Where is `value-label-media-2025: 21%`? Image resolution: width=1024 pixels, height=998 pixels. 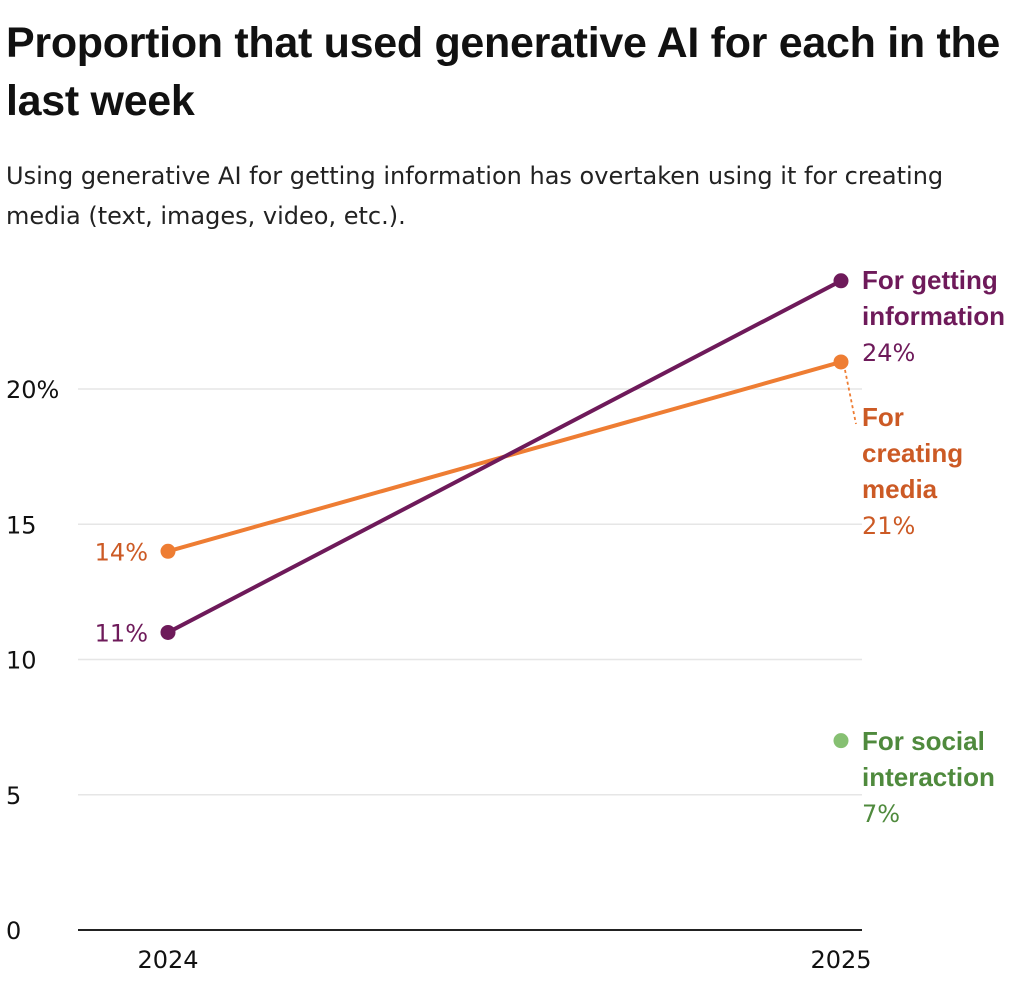 value-label-media-2025: 21% is located at coordinates (888, 526).